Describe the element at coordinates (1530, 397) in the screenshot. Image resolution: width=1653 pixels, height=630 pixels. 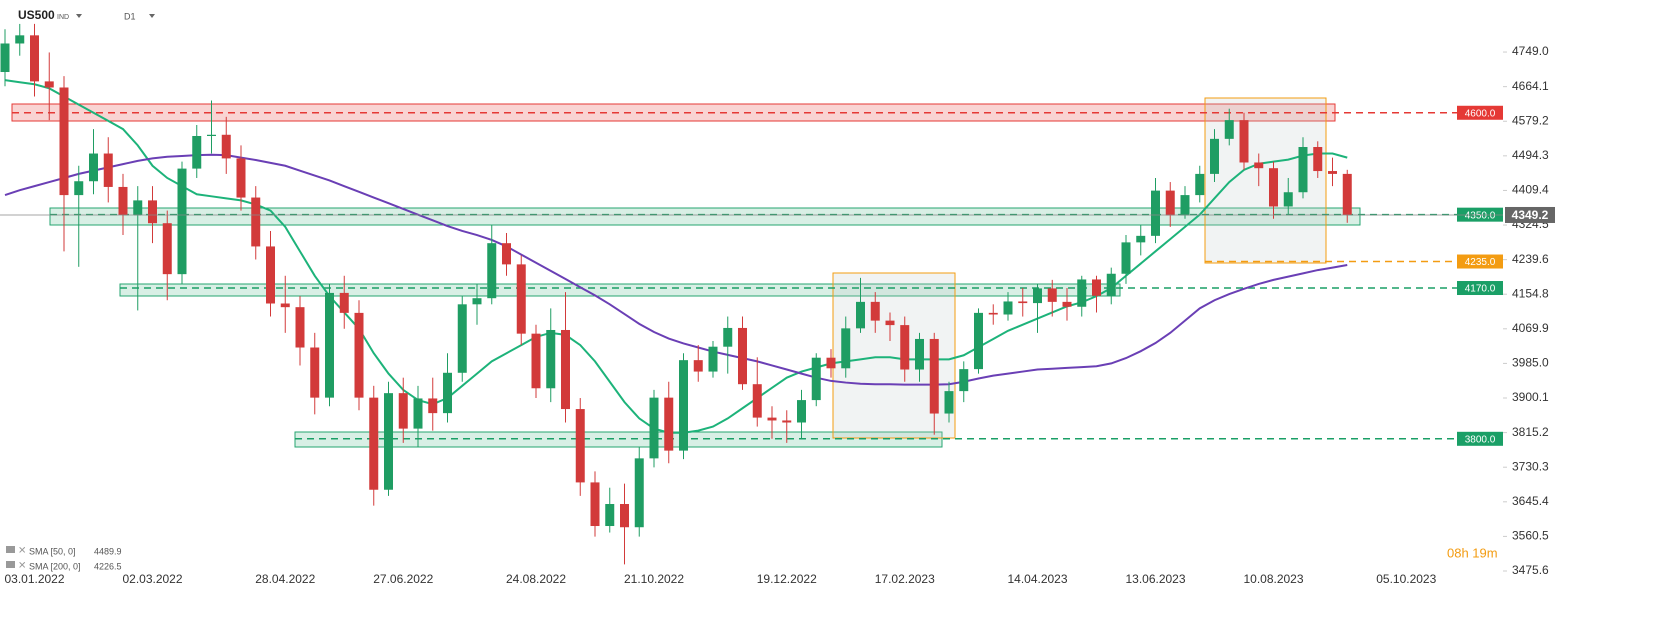
I see `y-tick-label: 3900.1` at that location.